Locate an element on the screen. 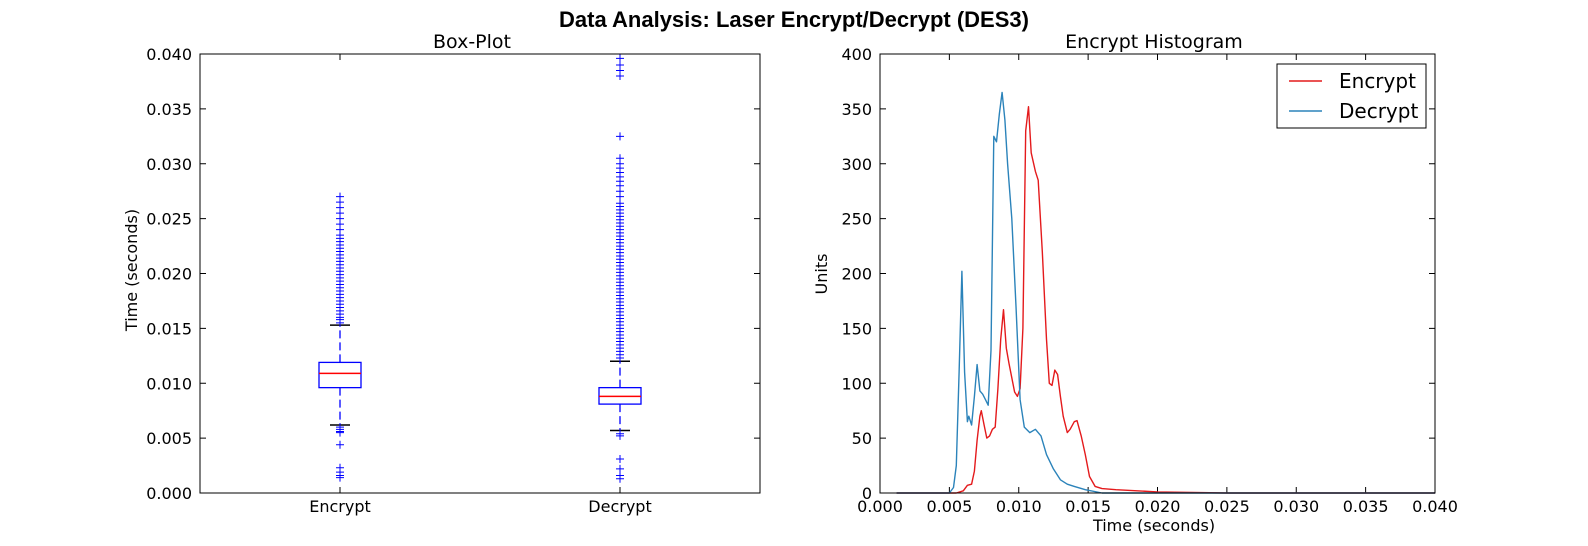  y-tick-label: 250 is located at coordinates (856, 219).